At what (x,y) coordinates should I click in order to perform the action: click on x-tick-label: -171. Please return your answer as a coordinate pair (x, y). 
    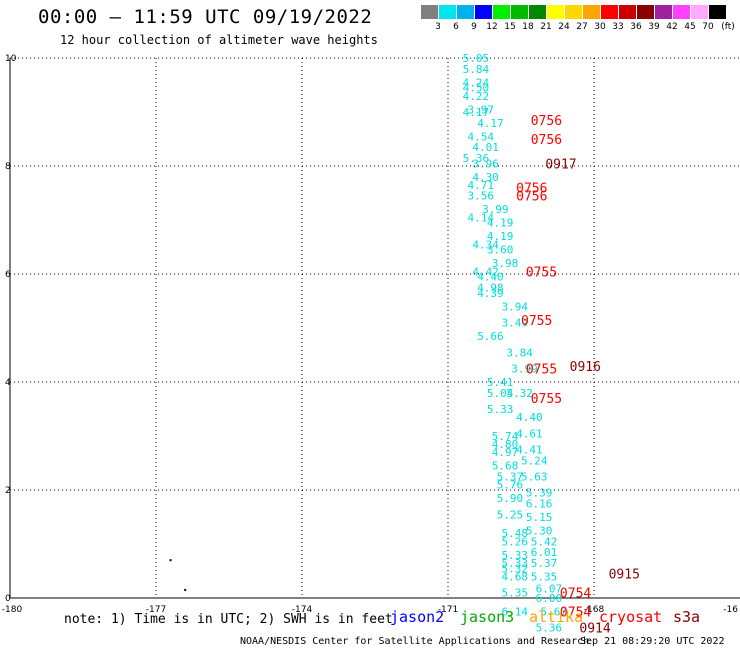
    Looking at the image, I should click on (448, 610).